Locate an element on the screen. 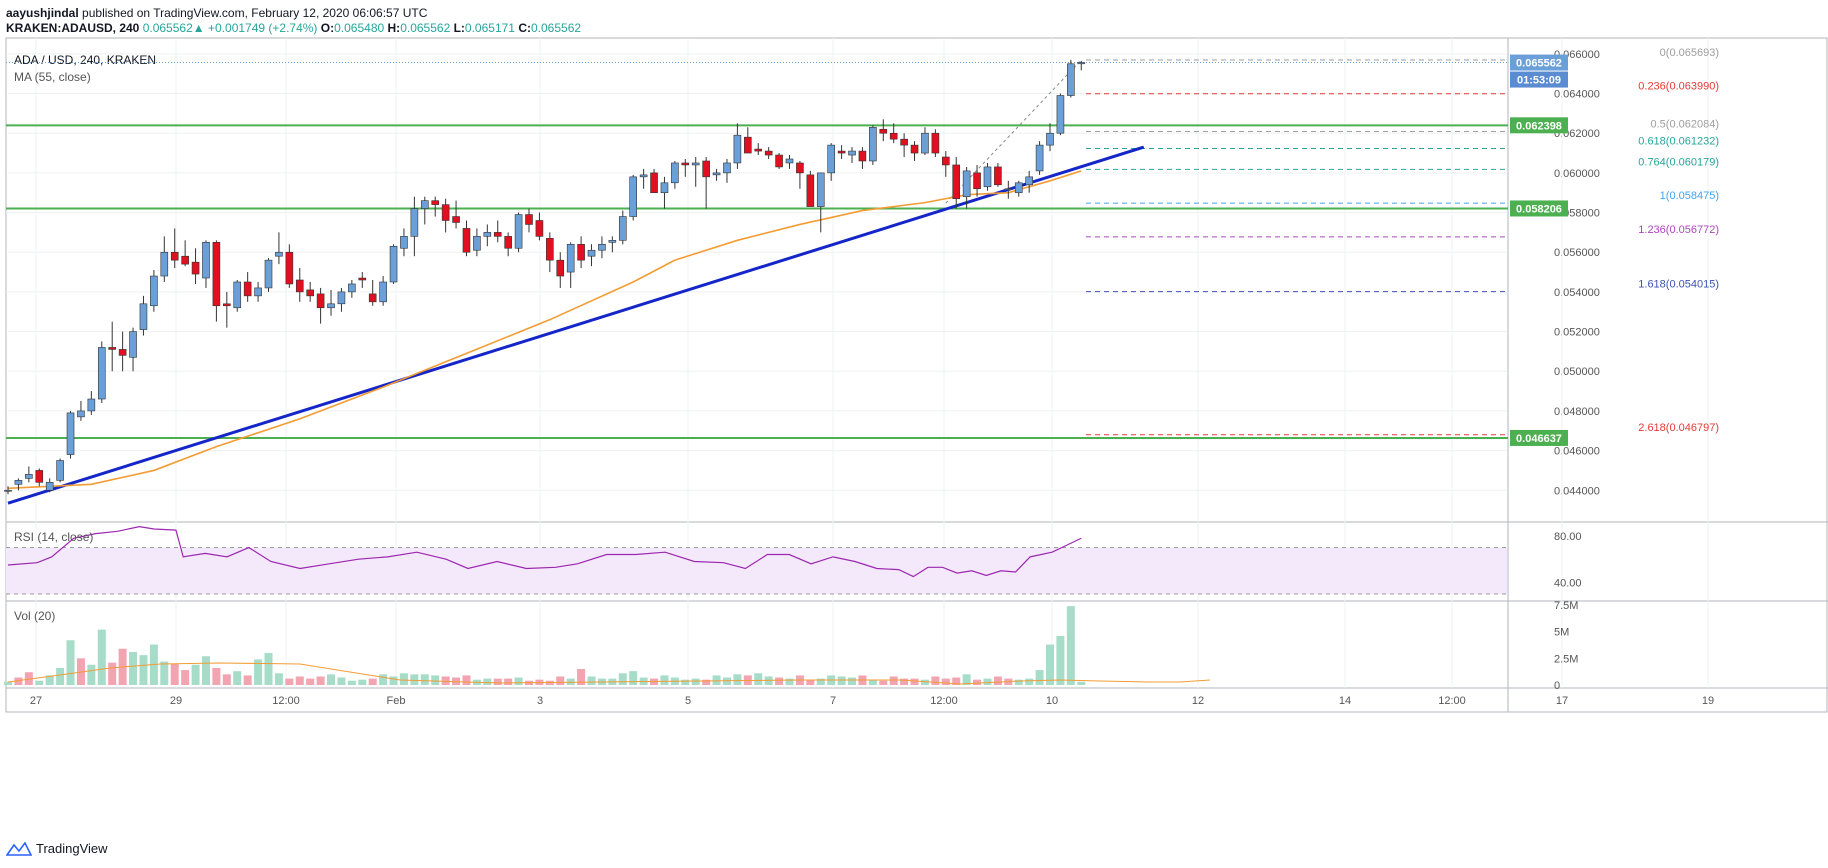  volume-legend: Vol (20) is located at coordinates (34, 616).